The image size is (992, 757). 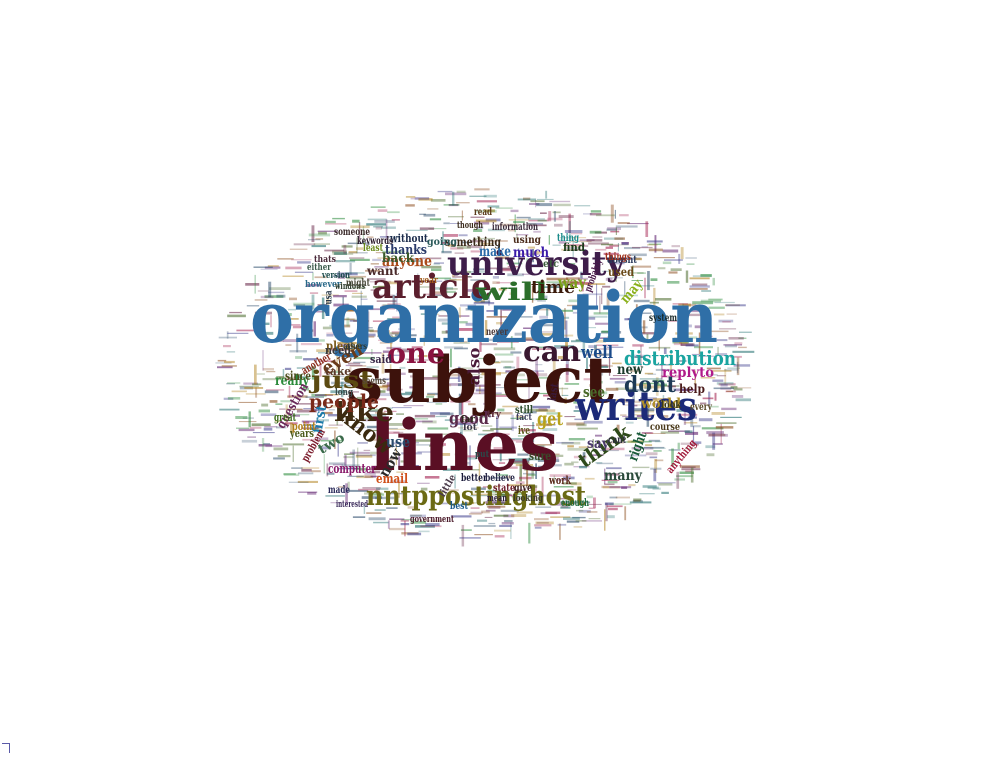 I want to click on word-system: system, so click(x=663, y=318).